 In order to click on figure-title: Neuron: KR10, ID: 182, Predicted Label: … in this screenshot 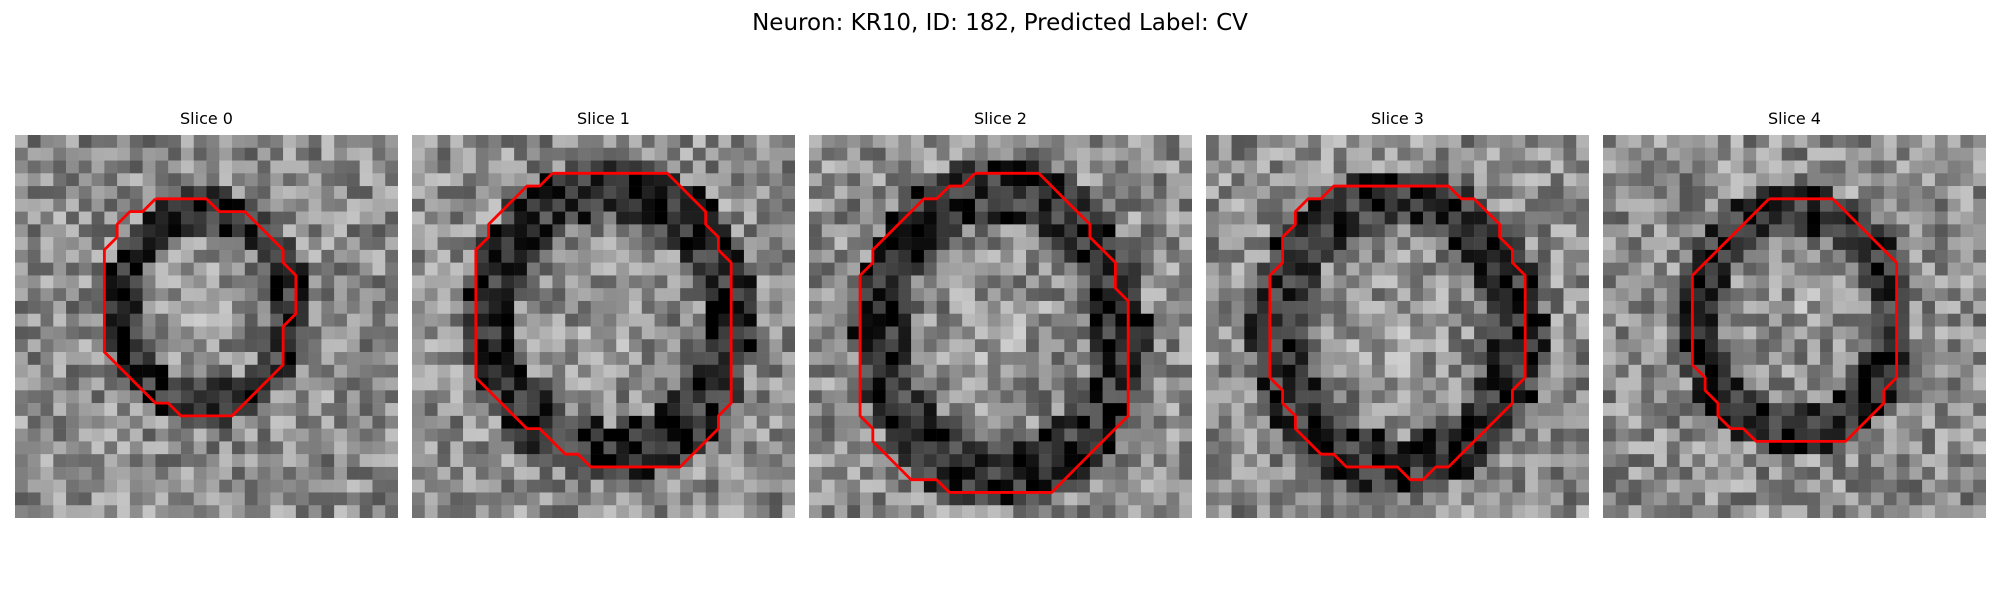, I will do `click(1000, 23)`.